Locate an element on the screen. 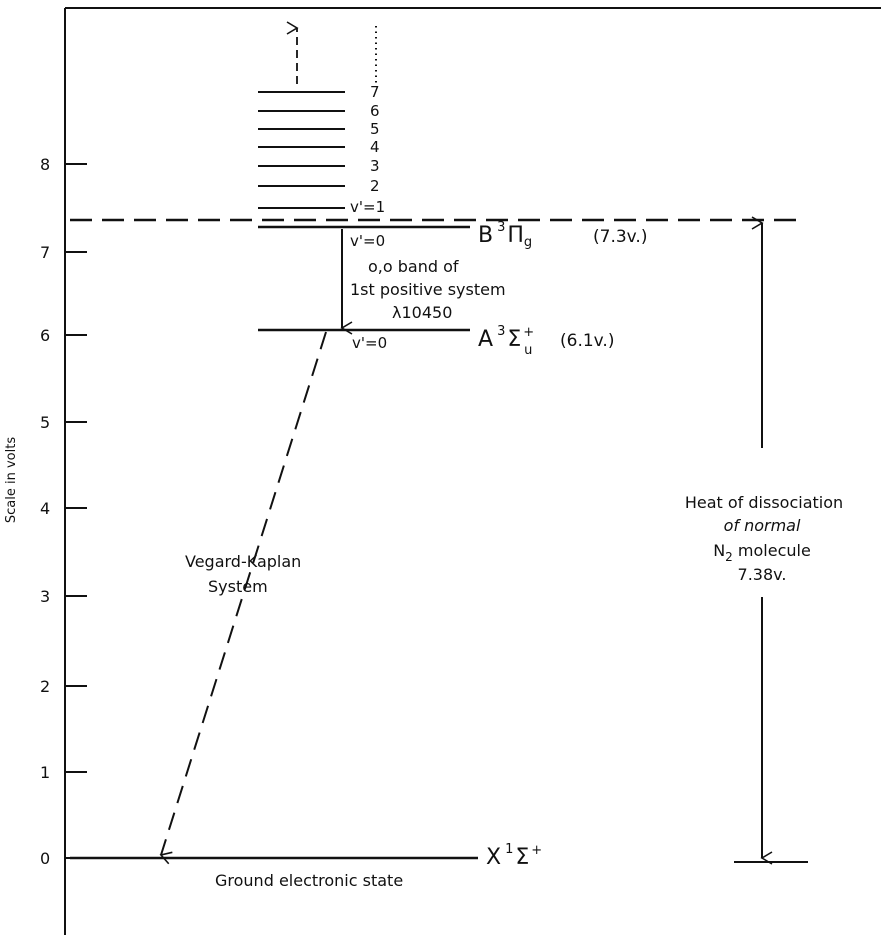  vegard-kaplan-label-line1: Vegard-Kaplan is located at coordinates (243, 561).